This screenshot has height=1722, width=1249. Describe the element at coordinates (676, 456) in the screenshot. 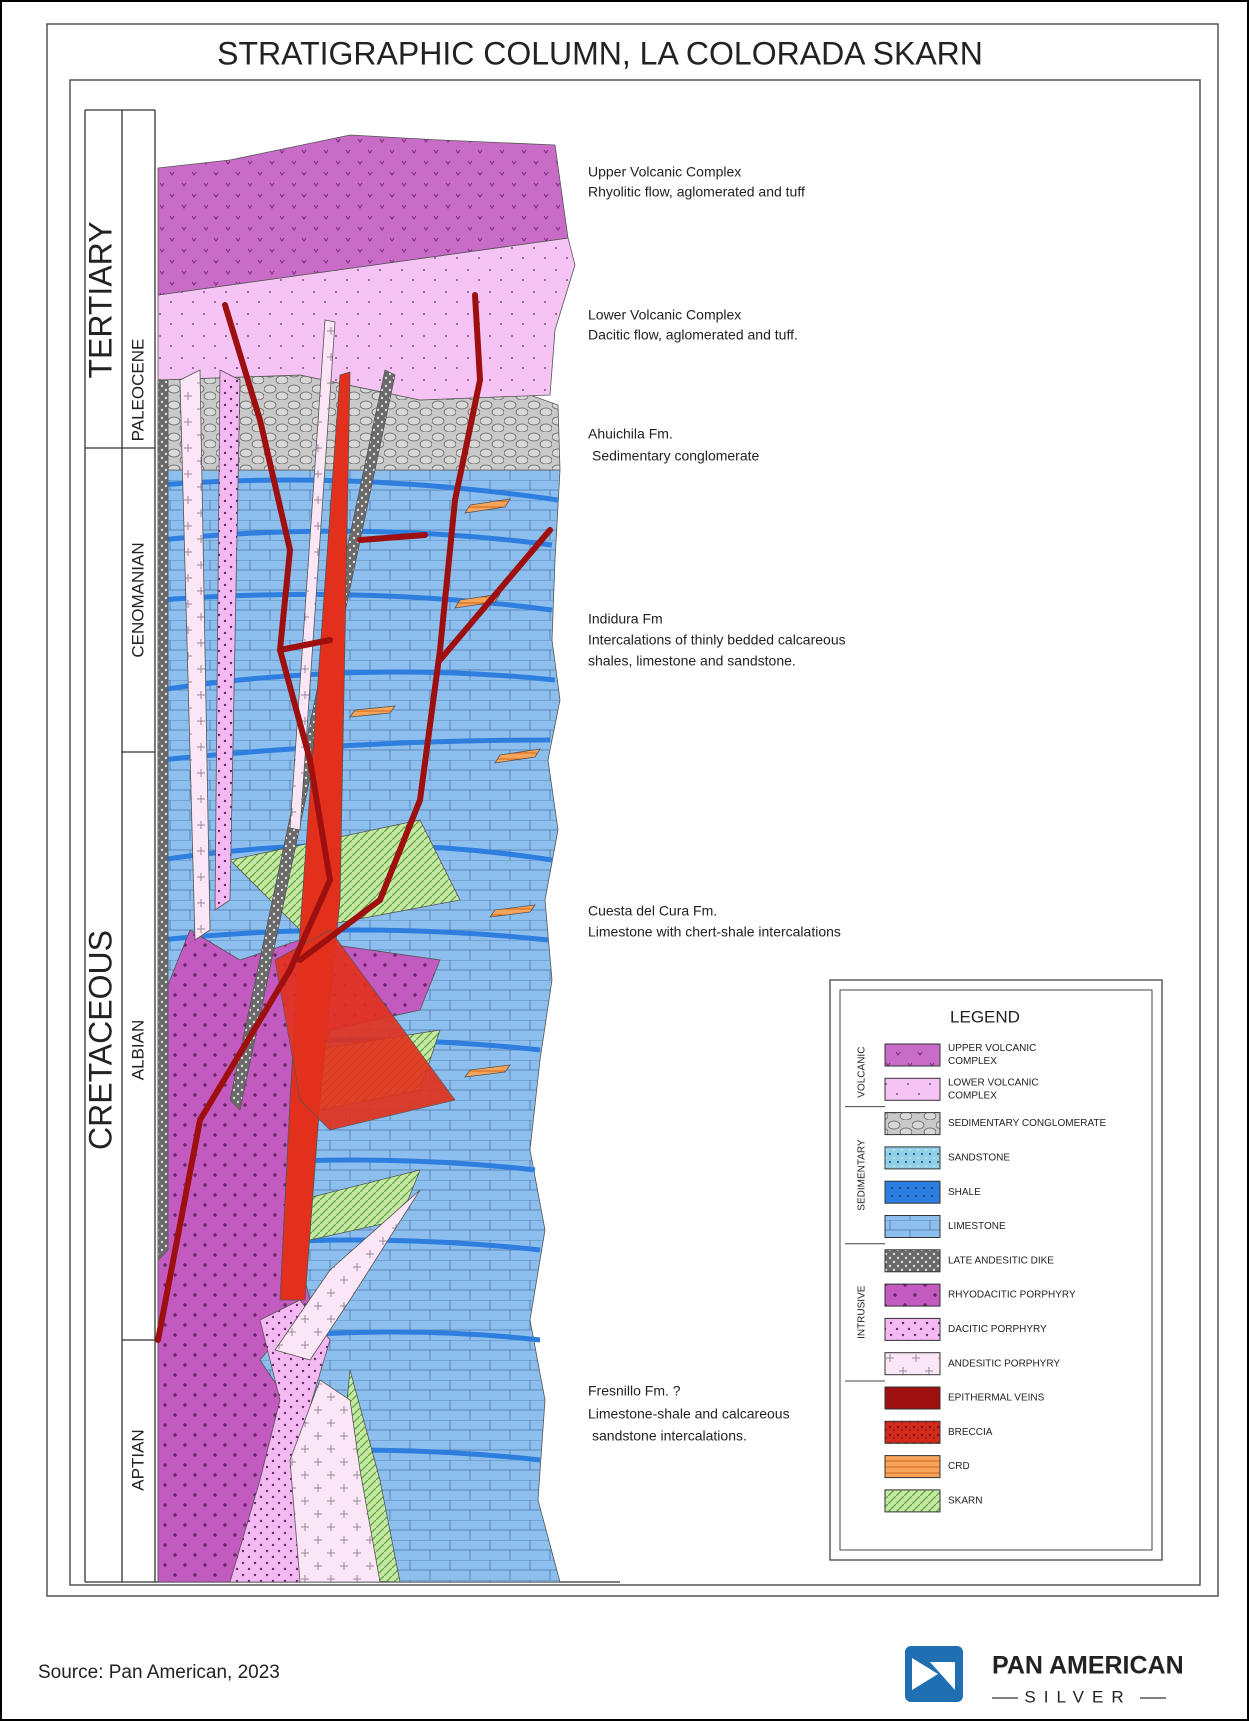

I see `formation-description: Sedimentary conglomerate` at that location.